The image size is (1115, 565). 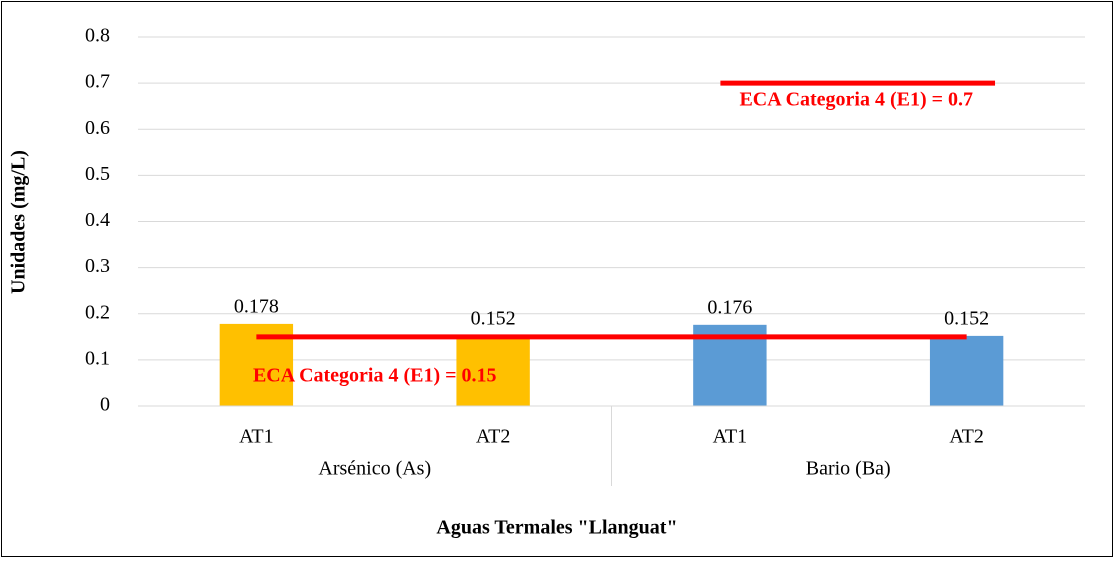 I want to click on y-tick-label: 0.1, so click(x=97, y=358).